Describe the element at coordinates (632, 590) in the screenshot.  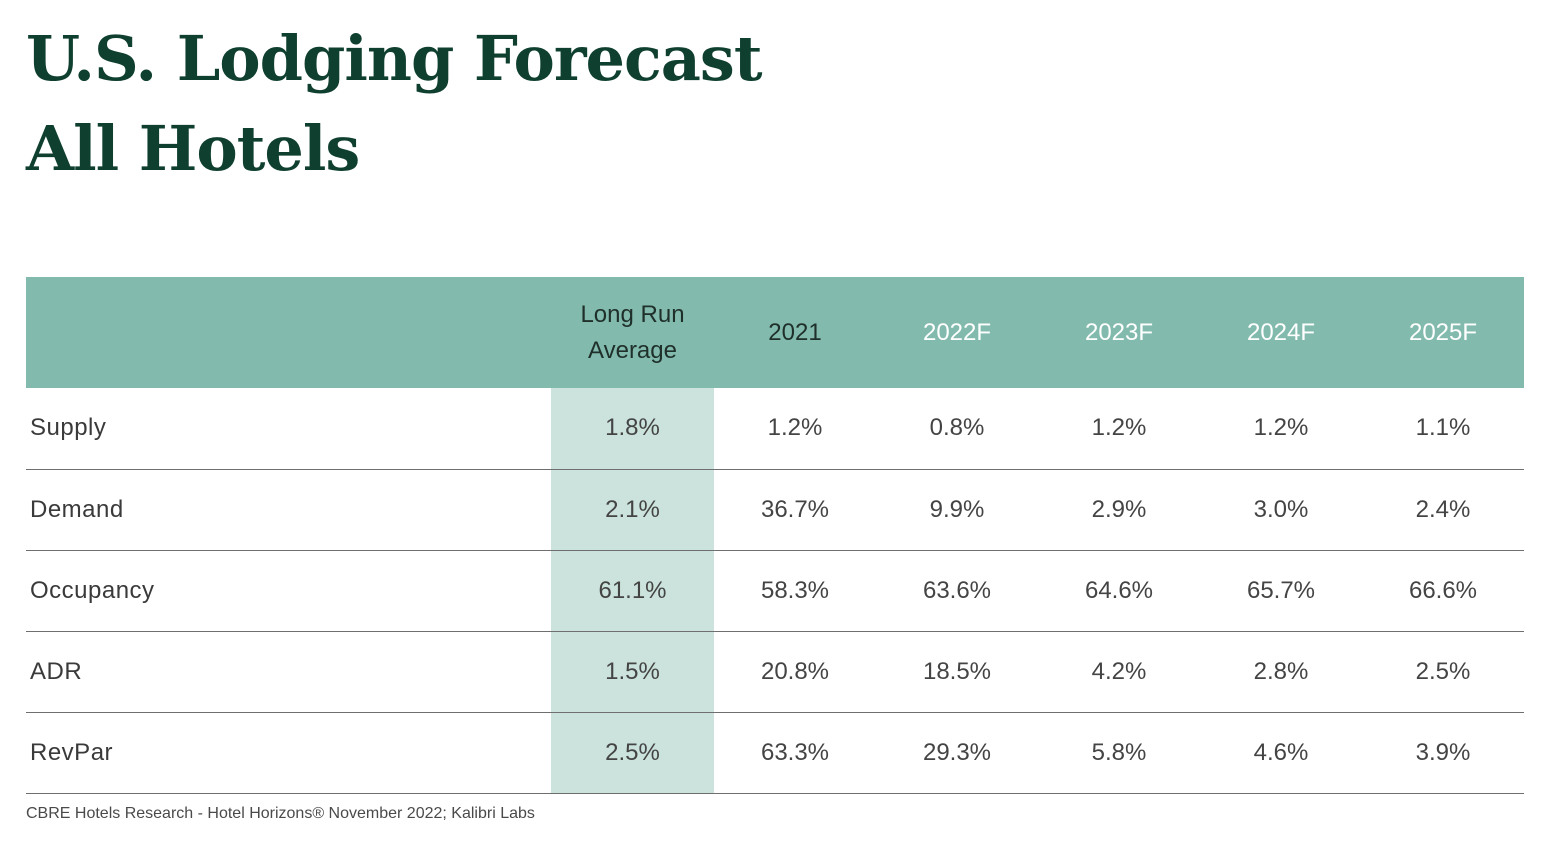
I see `table-cell: 61.1%` at that location.